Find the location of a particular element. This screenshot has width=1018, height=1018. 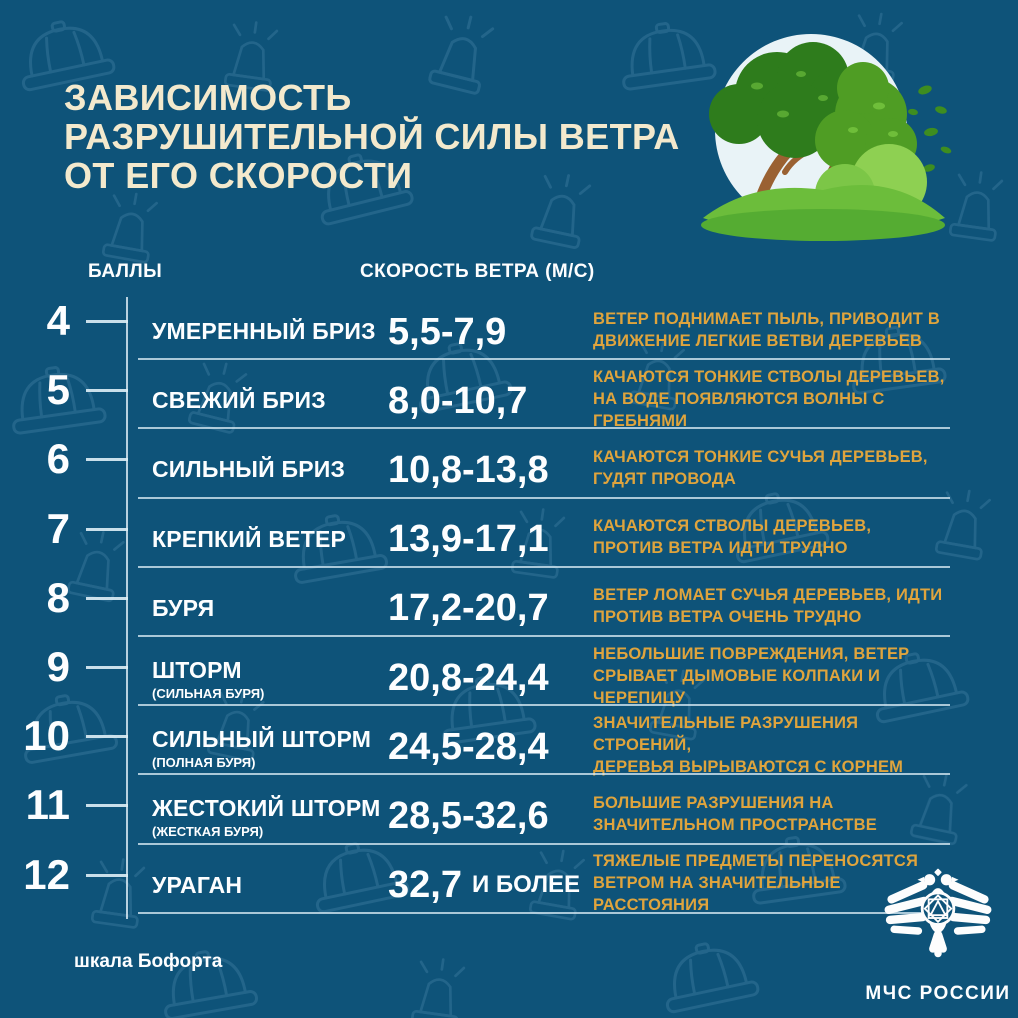

wind-speed-cell: 20,8-24,4 is located at coordinates (488, 671).